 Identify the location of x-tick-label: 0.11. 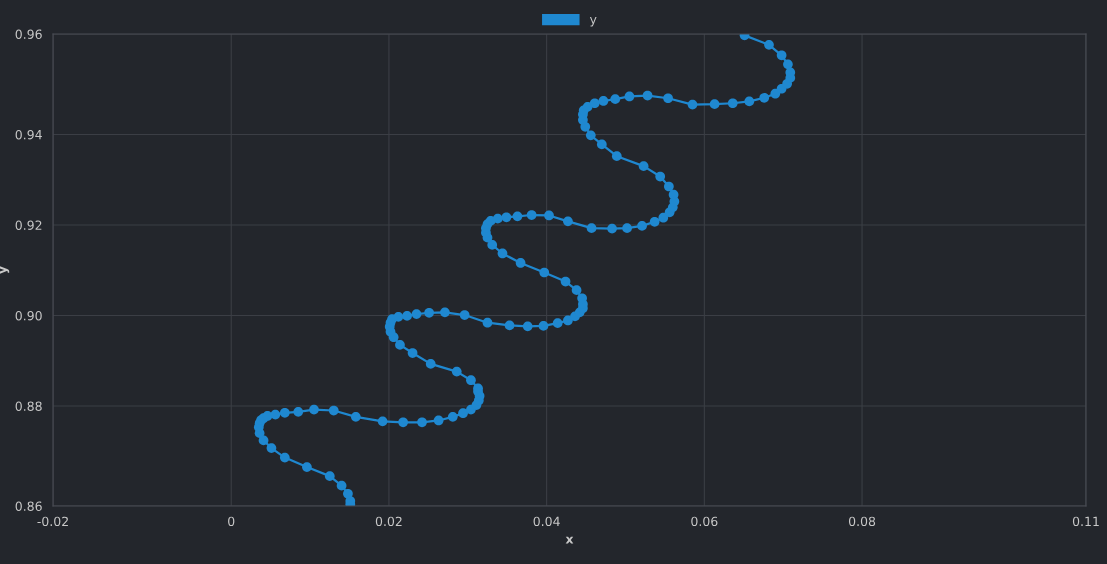
(1085, 521).